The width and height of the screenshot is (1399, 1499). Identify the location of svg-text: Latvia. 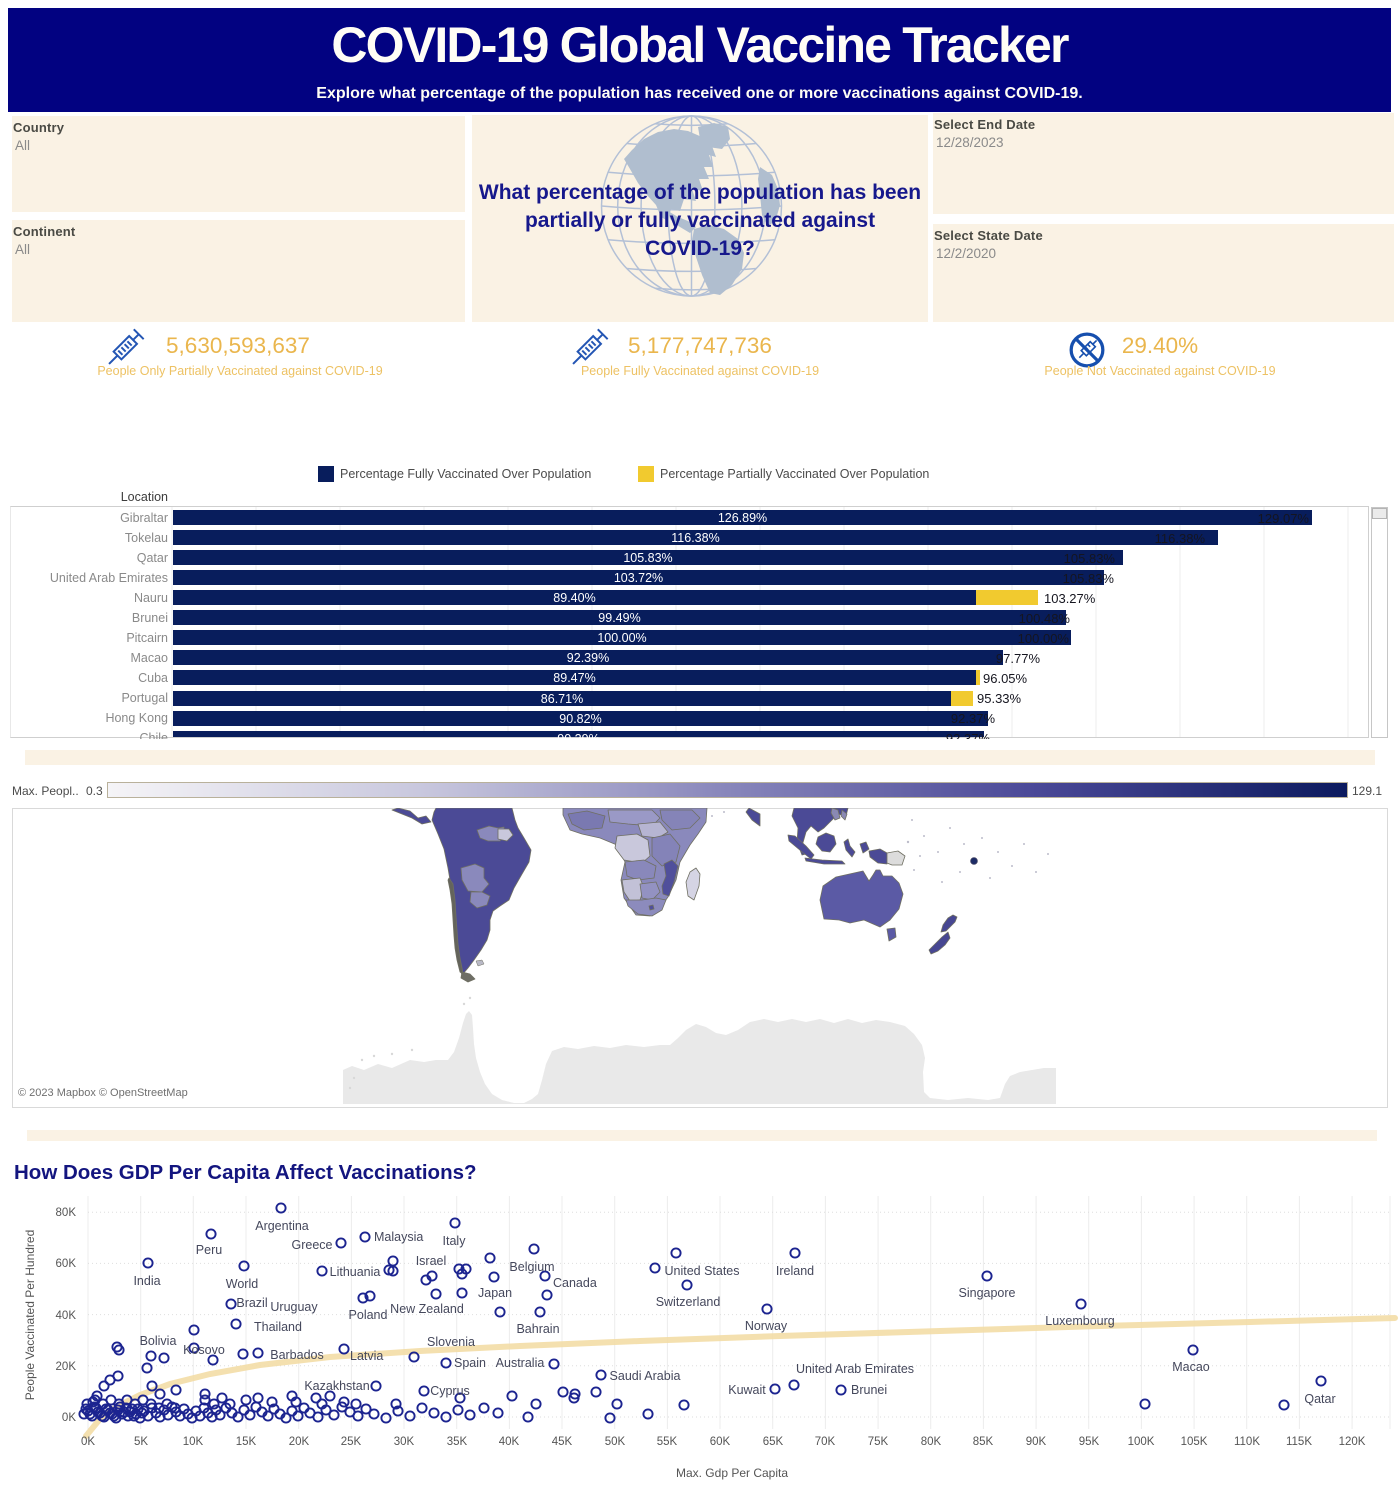
(366, 1356).